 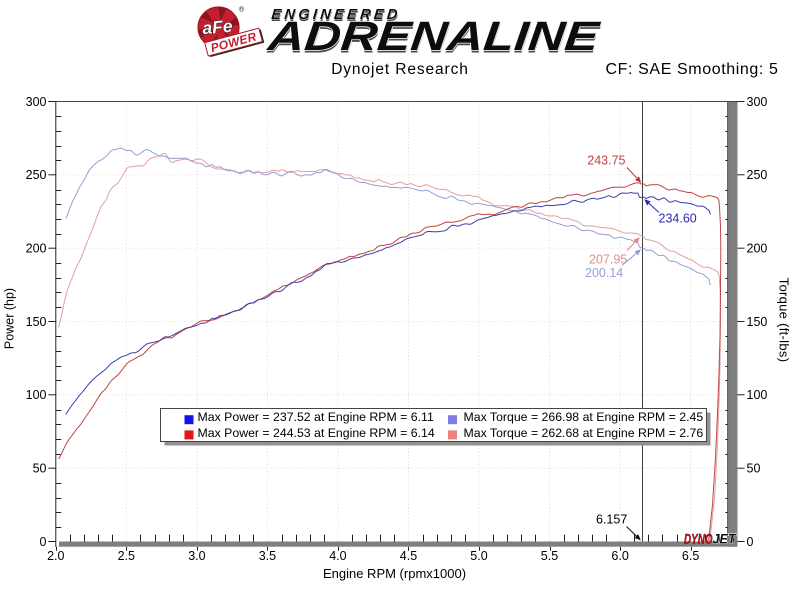 I want to click on svg-text: Power (hp), so click(x=10, y=318).